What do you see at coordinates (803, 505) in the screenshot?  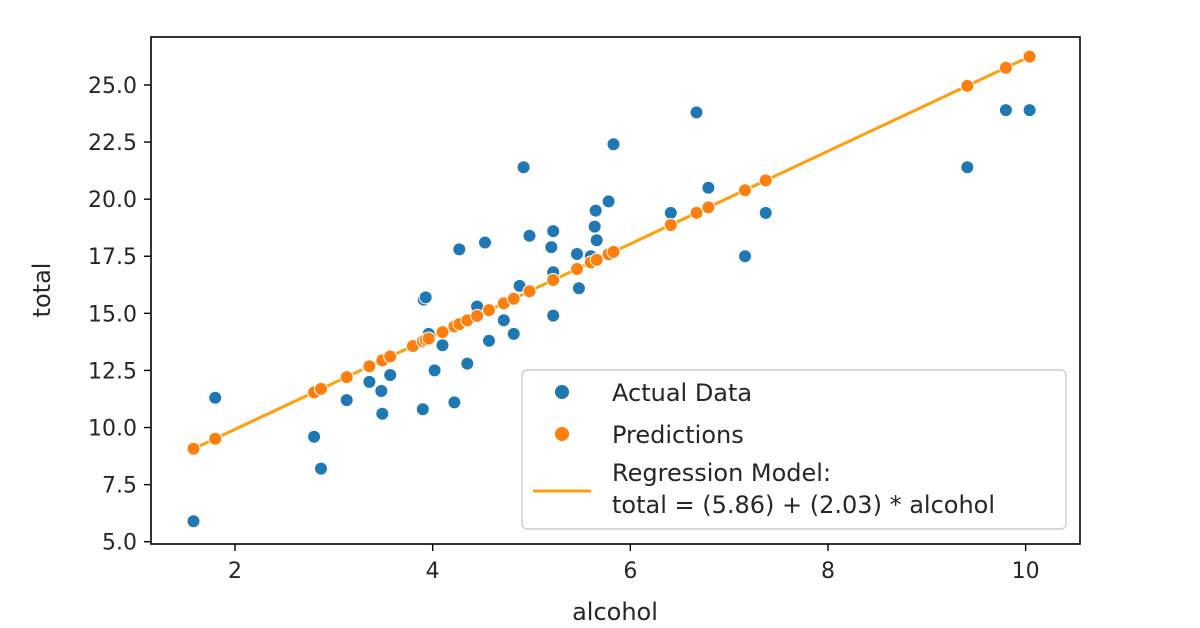 I see `legend-regression-label-line2: total = (5.86) + (2.03) * alcohol` at bounding box center [803, 505].